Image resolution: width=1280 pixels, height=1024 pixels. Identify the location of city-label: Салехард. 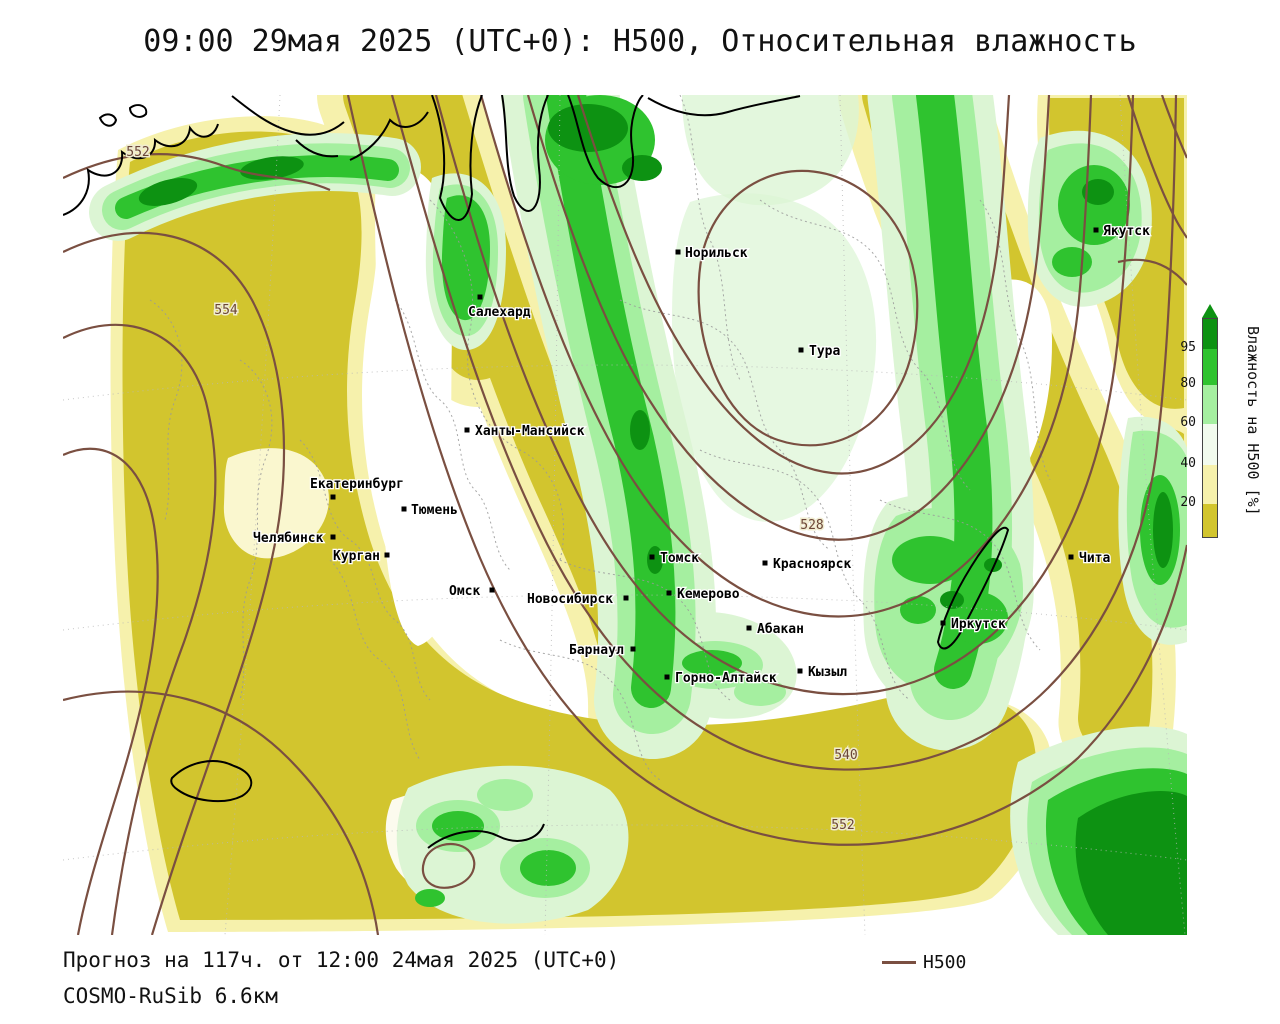
(499, 312).